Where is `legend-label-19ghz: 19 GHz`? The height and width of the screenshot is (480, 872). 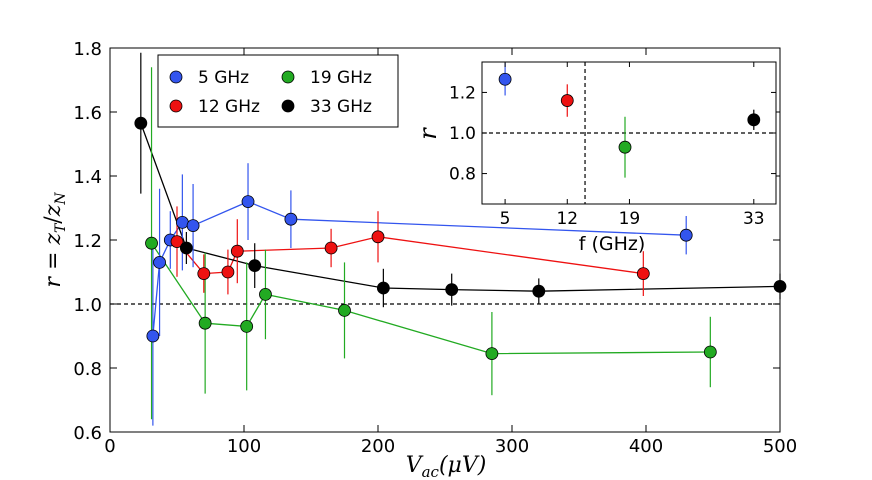
legend-label-19ghz: 19 GHz is located at coordinates (341, 78).